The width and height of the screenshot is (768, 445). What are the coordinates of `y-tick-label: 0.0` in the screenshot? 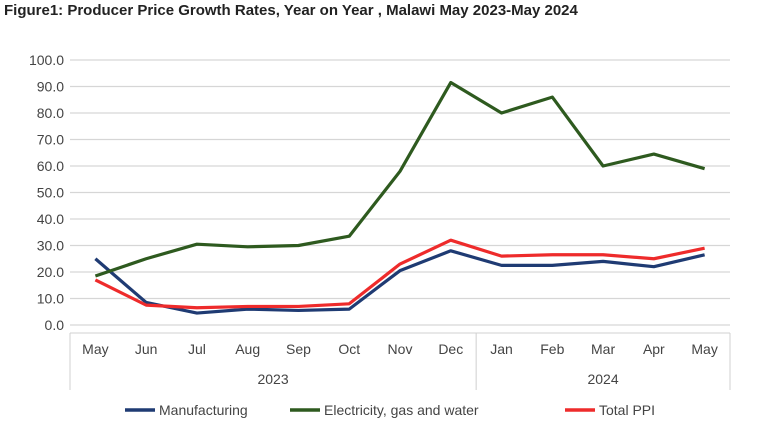 It's located at (55, 325).